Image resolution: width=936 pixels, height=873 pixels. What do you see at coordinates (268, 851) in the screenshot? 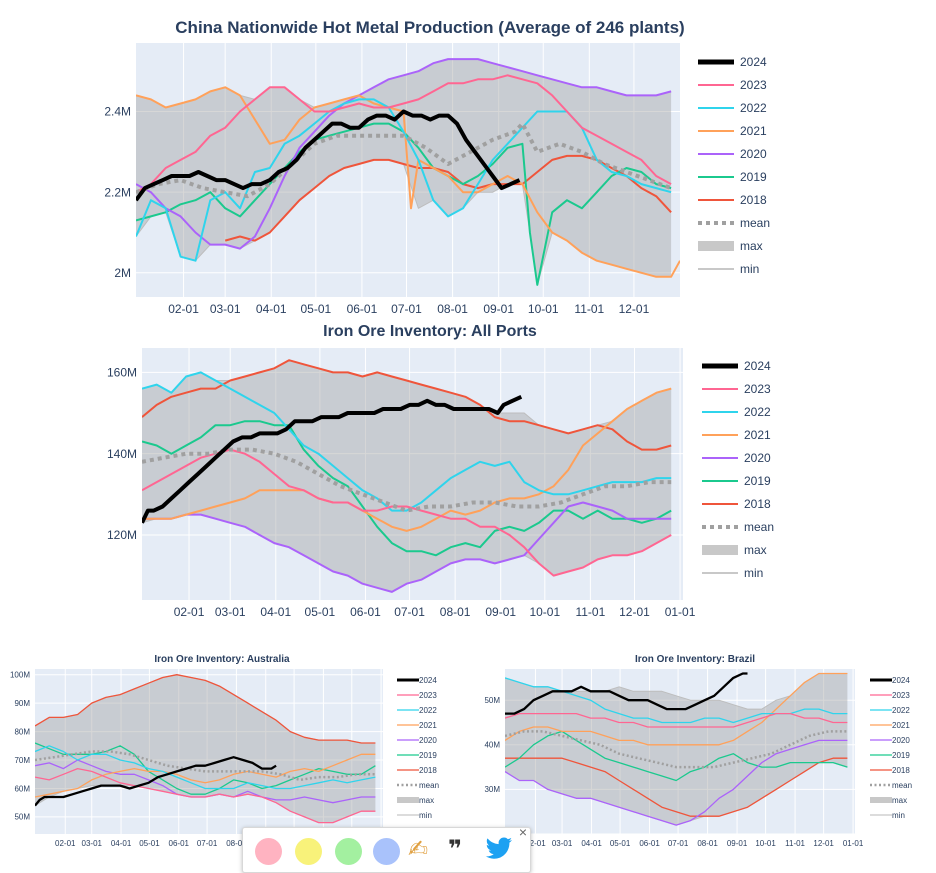
I see `pink-highlight-button` at bounding box center [268, 851].